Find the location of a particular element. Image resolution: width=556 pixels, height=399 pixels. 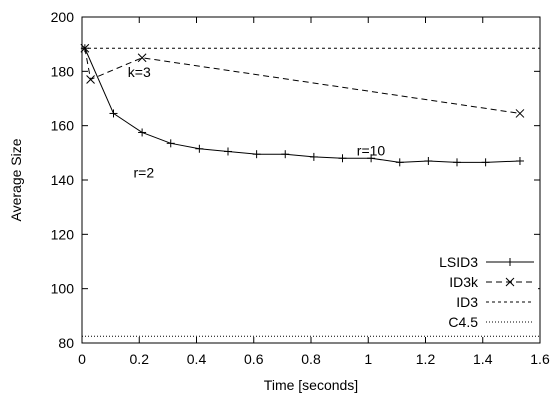

x-tick-label: 0 is located at coordinates (82, 359).